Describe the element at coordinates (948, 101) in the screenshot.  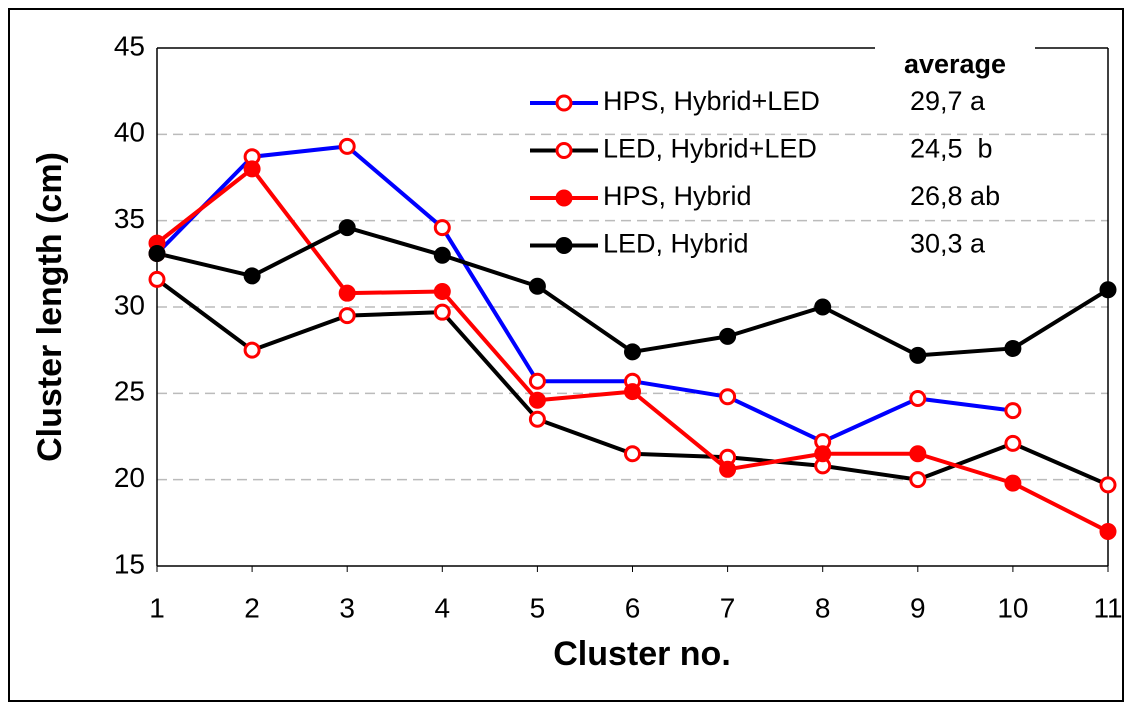
I see `average-label: 29,7 a` at that location.